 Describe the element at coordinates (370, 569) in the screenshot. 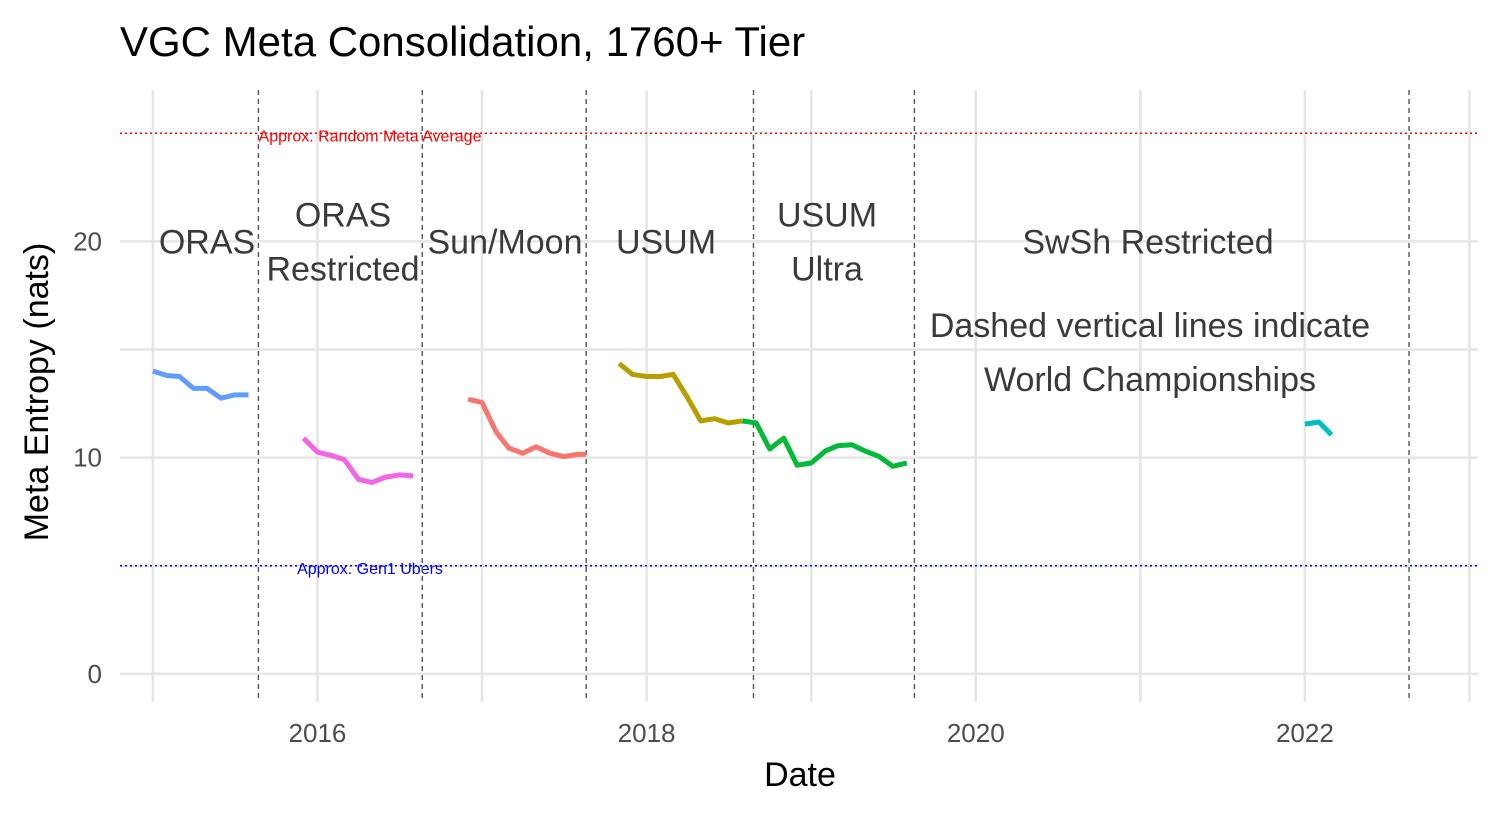

I see `reference-line-label: Approx. Gen1 Ubers` at that location.